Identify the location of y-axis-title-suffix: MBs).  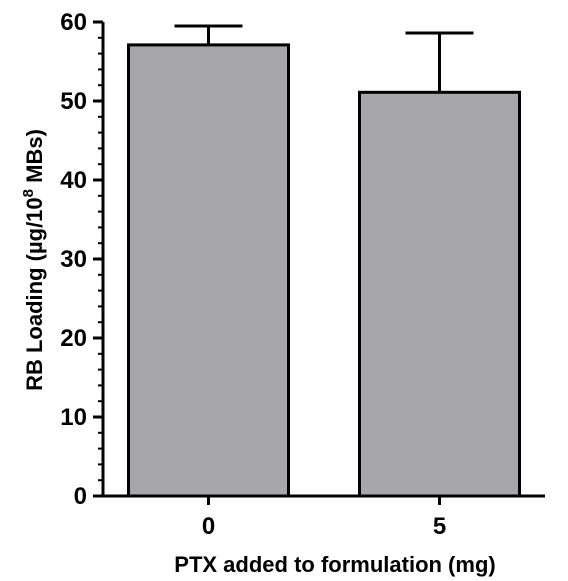
(34, 159).